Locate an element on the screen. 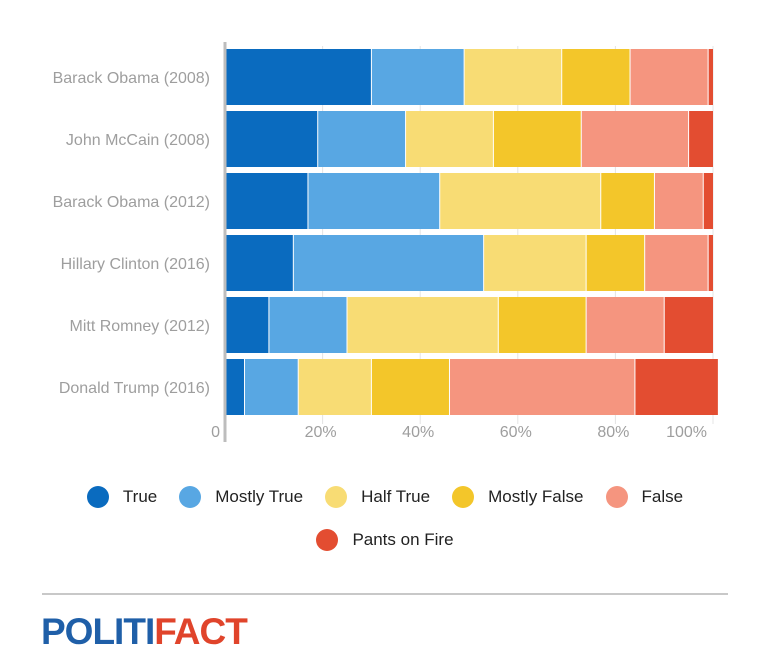  bar-donald-trump-2016-pants-on-fire is located at coordinates (676, 387).